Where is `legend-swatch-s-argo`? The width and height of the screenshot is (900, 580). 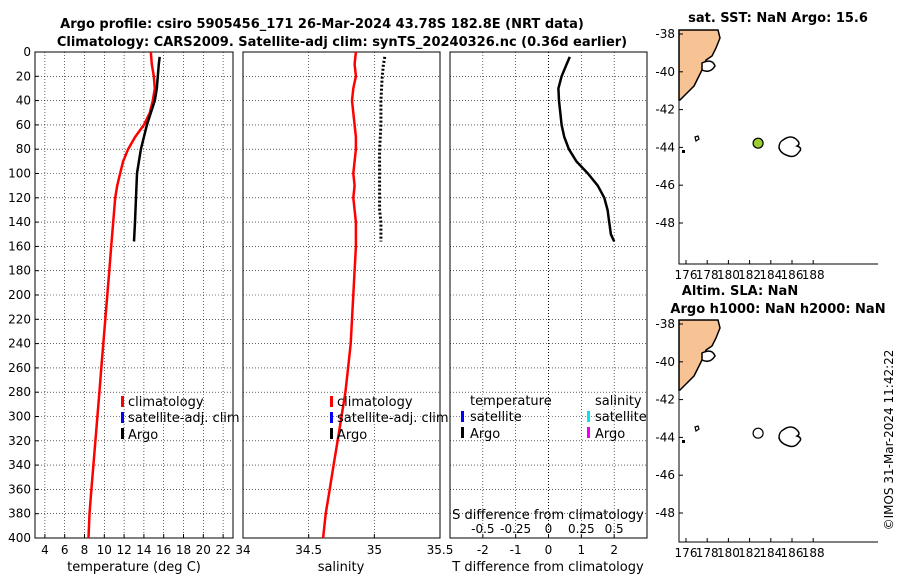 legend-swatch-s-argo is located at coordinates (588, 432).